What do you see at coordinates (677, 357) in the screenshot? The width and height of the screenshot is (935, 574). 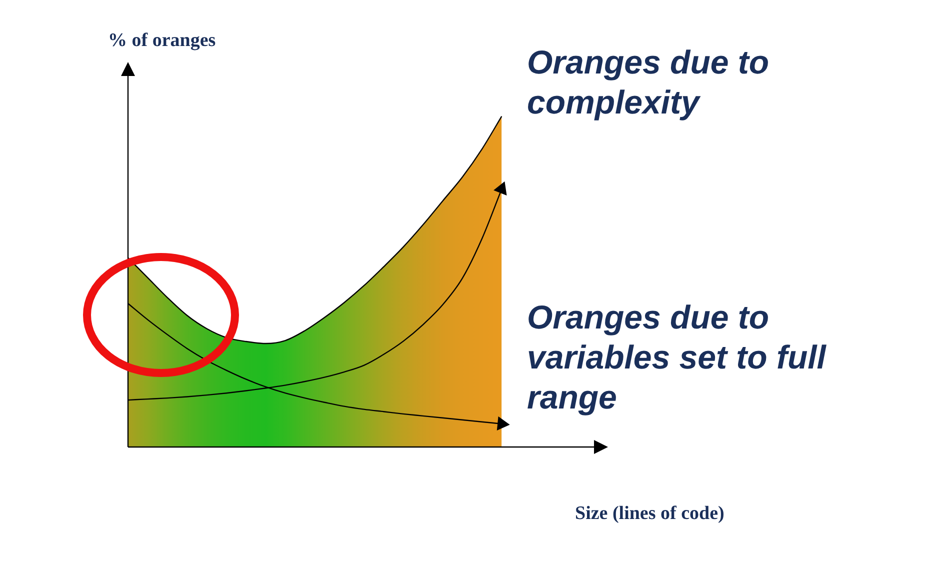 I see `series-label: Oranges due to variables set to full range` at bounding box center [677, 357].